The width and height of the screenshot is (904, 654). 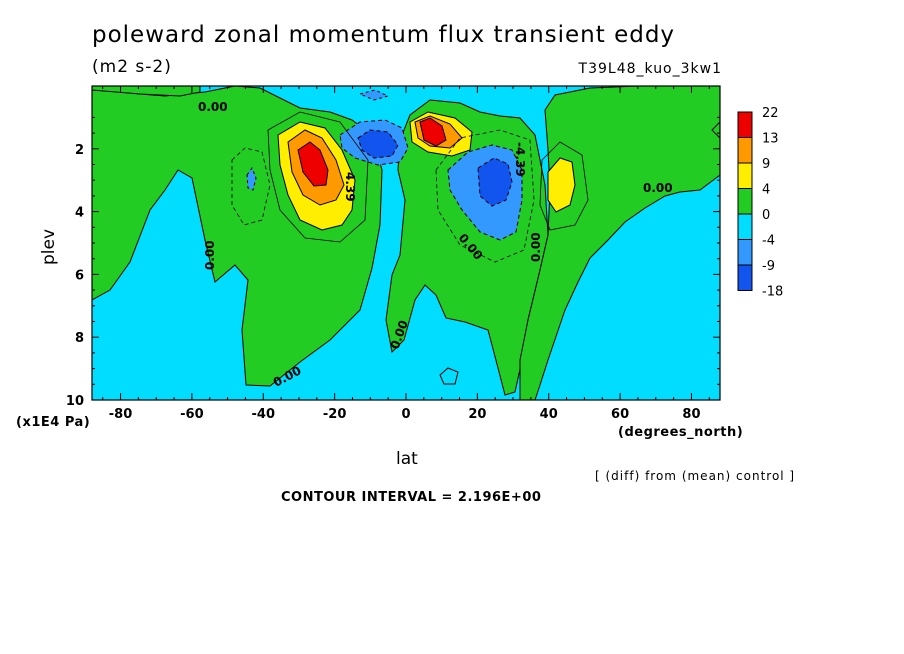 What do you see at coordinates (770, 139) in the screenshot?
I see `colorbar-level-label: 13` at bounding box center [770, 139].